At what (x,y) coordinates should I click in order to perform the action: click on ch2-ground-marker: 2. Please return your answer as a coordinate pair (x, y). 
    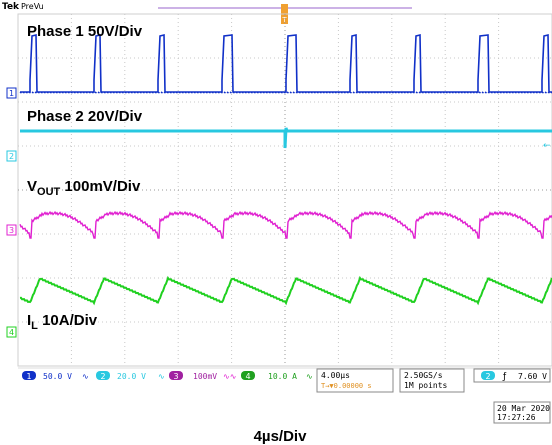
    Looking at the image, I should click on (11, 156).